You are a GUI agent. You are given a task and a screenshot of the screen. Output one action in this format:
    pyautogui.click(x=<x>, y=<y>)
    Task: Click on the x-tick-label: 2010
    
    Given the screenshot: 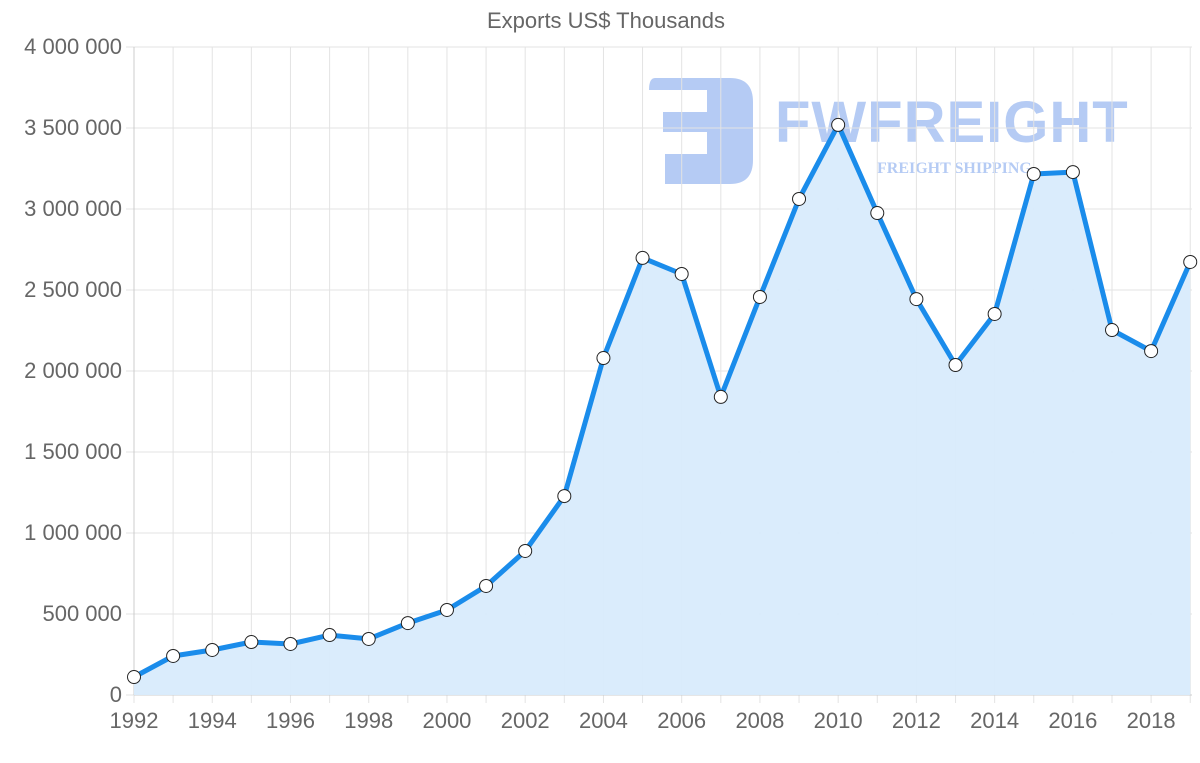 What is the action you would take?
    pyautogui.click(x=838, y=720)
    